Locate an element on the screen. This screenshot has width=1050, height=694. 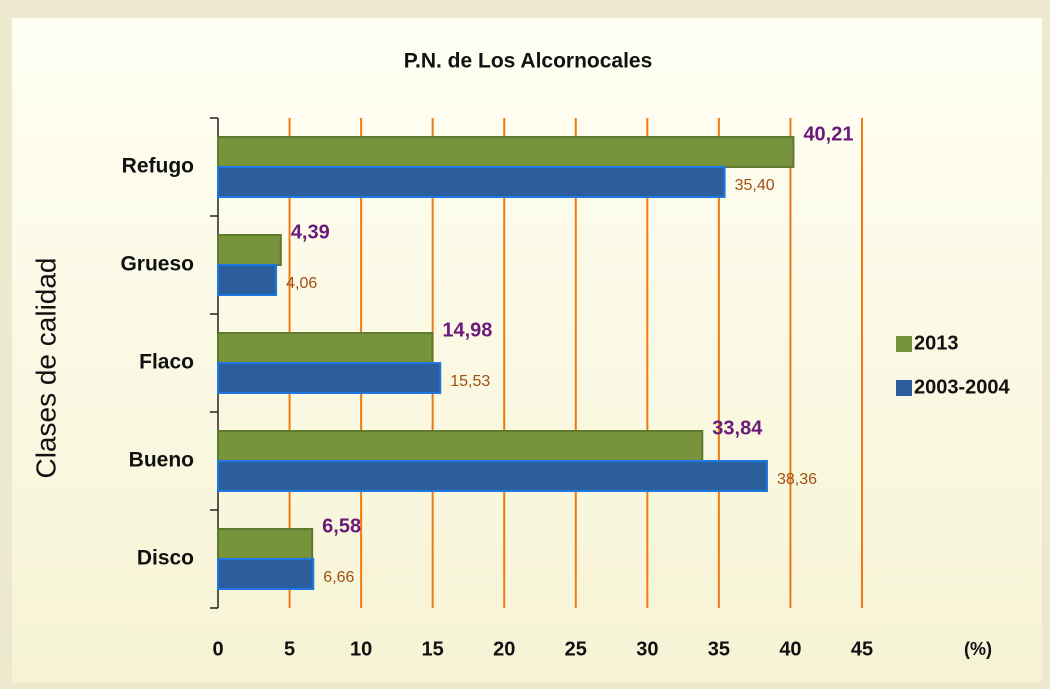
x-tick-label: 10 is located at coordinates (361, 649).